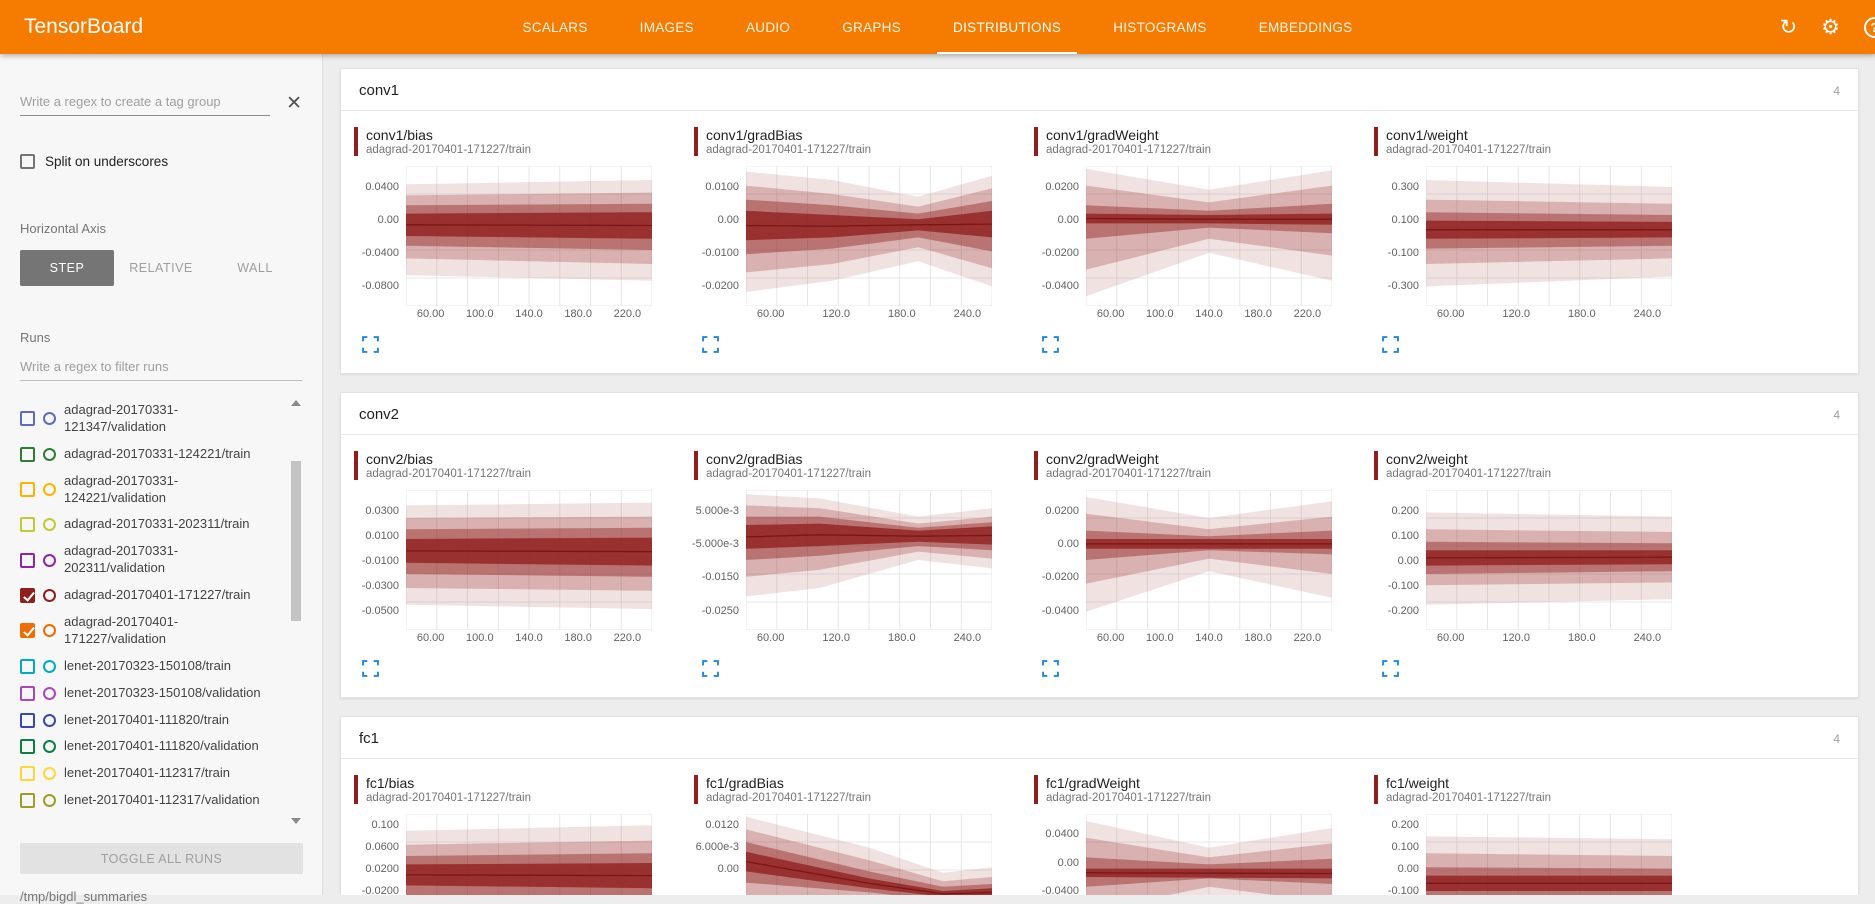  Describe the element at coordinates (161, 368) in the screenshot. I see `run-filter-input` at that location.